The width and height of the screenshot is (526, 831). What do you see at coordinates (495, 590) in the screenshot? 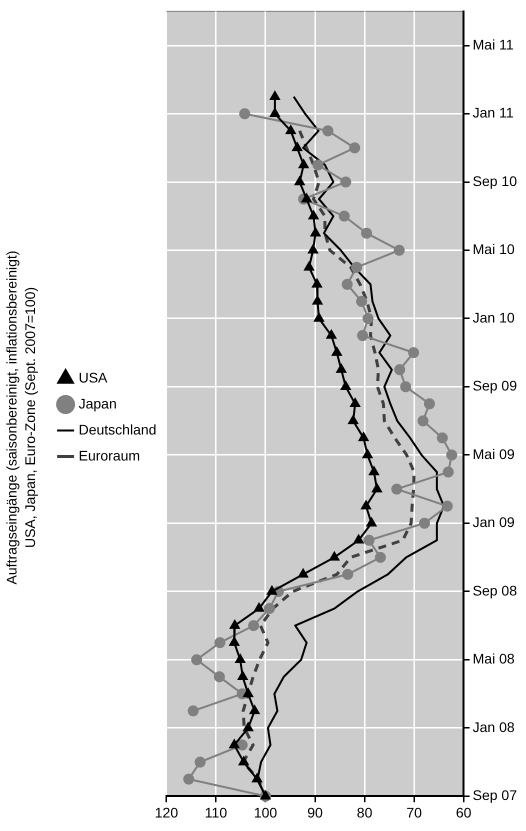
I see `y-tick-label: Sep 08` at bounding box center [495, 590].